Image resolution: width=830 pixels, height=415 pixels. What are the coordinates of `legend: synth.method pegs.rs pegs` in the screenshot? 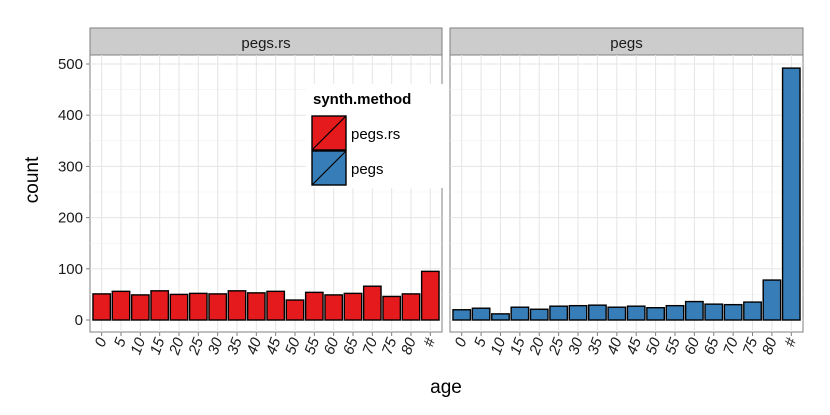 It's located at (376, 136).